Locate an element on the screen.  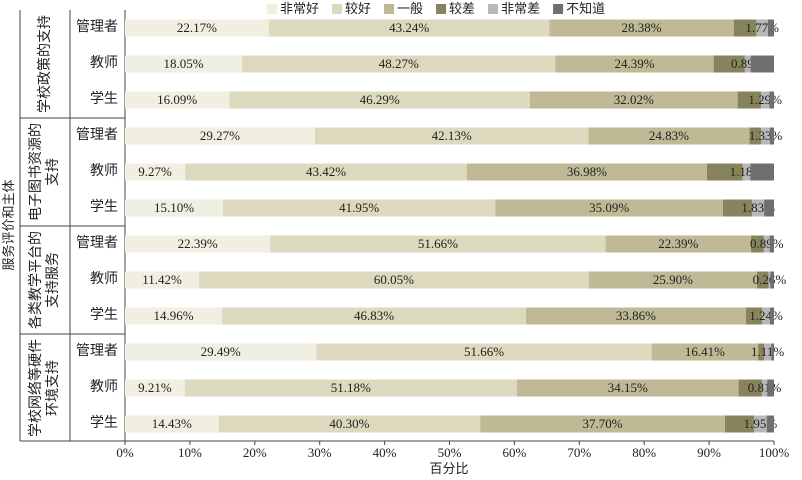
data-label: 43.24% is located at coordinates (409, 27).